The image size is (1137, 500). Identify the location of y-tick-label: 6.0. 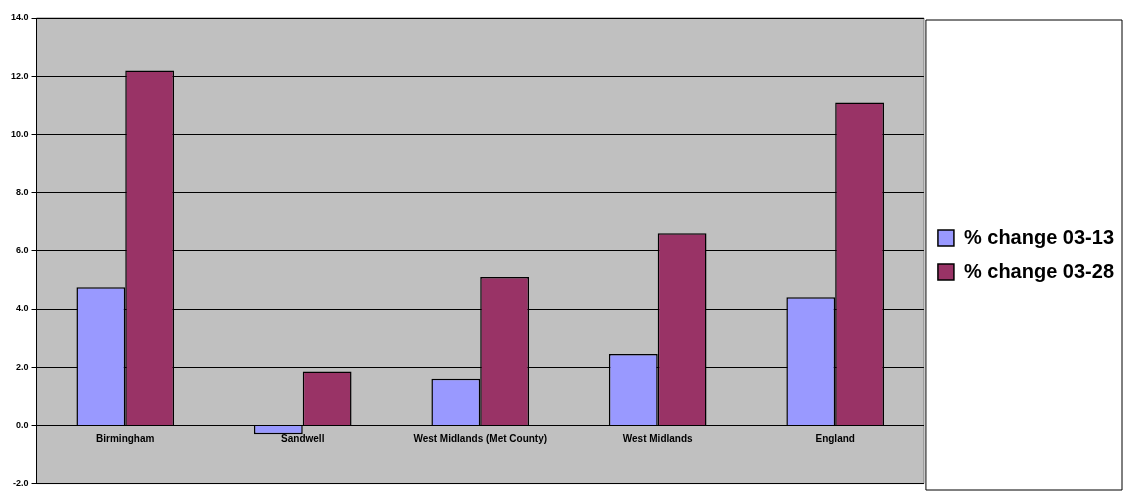
(22, 250).